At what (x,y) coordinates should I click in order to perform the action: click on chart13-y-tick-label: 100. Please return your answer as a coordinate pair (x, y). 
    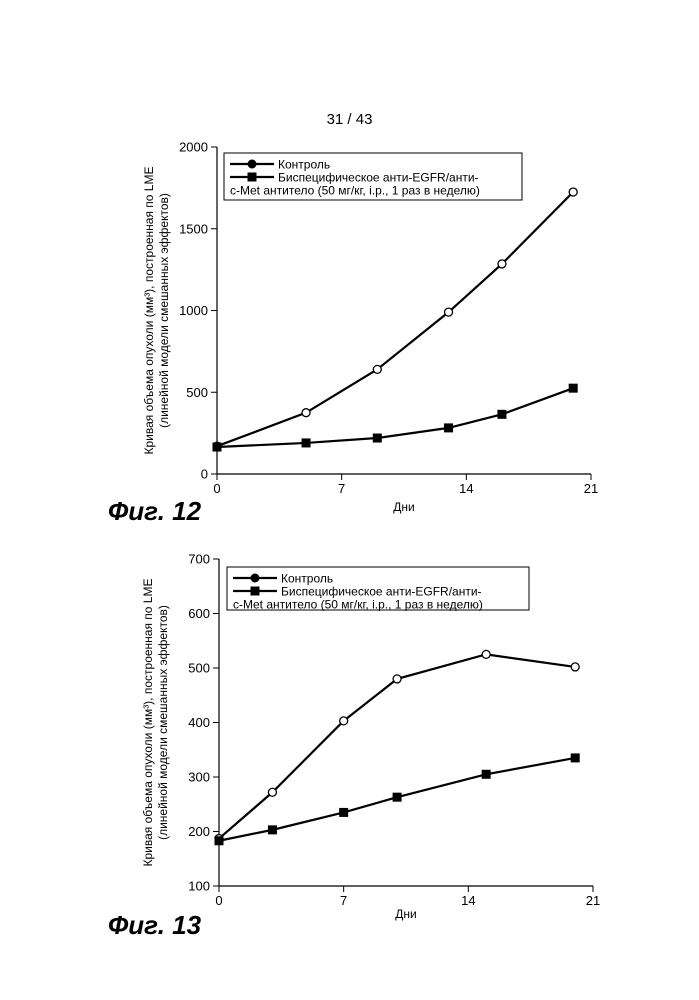
    Looking at the image, I should click on (199, 886).